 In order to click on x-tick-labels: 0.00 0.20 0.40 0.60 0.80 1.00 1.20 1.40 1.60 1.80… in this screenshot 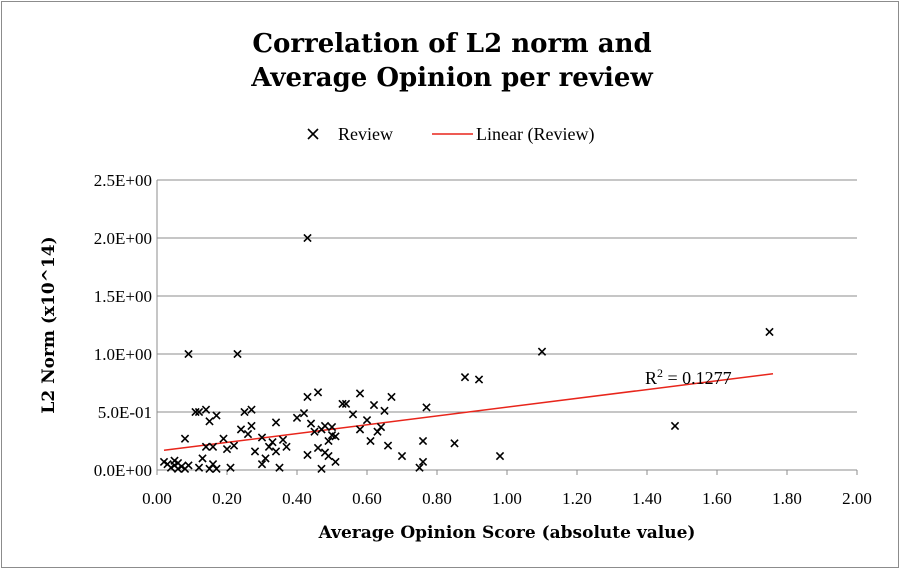, I will do `click(507, 489)`.